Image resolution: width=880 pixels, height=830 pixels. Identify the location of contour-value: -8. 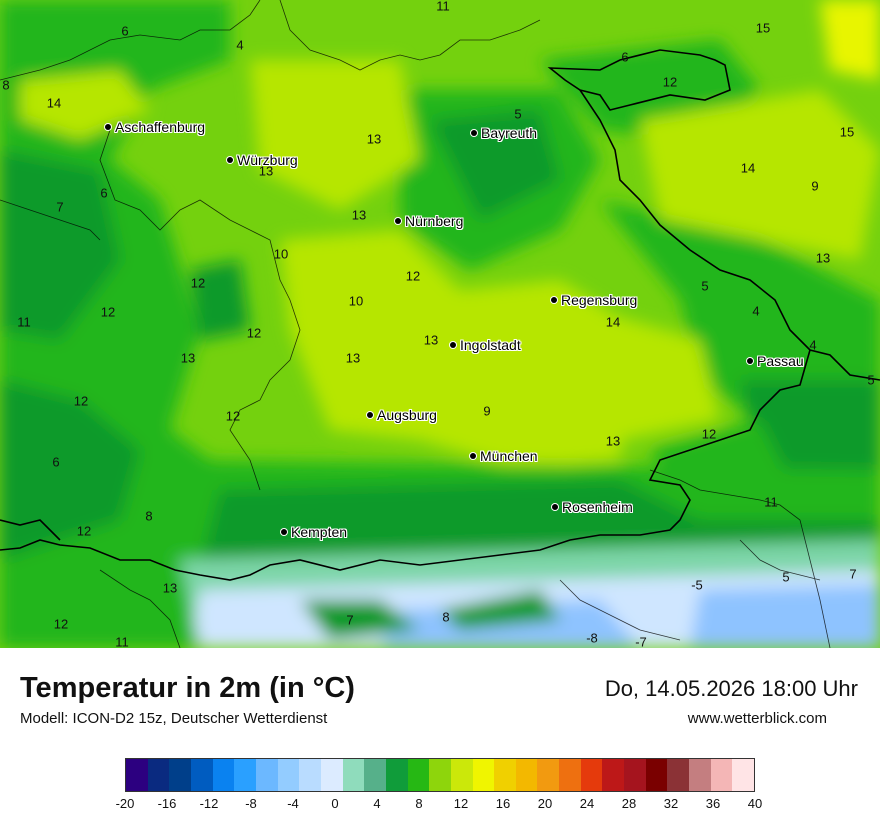
(592, 638).